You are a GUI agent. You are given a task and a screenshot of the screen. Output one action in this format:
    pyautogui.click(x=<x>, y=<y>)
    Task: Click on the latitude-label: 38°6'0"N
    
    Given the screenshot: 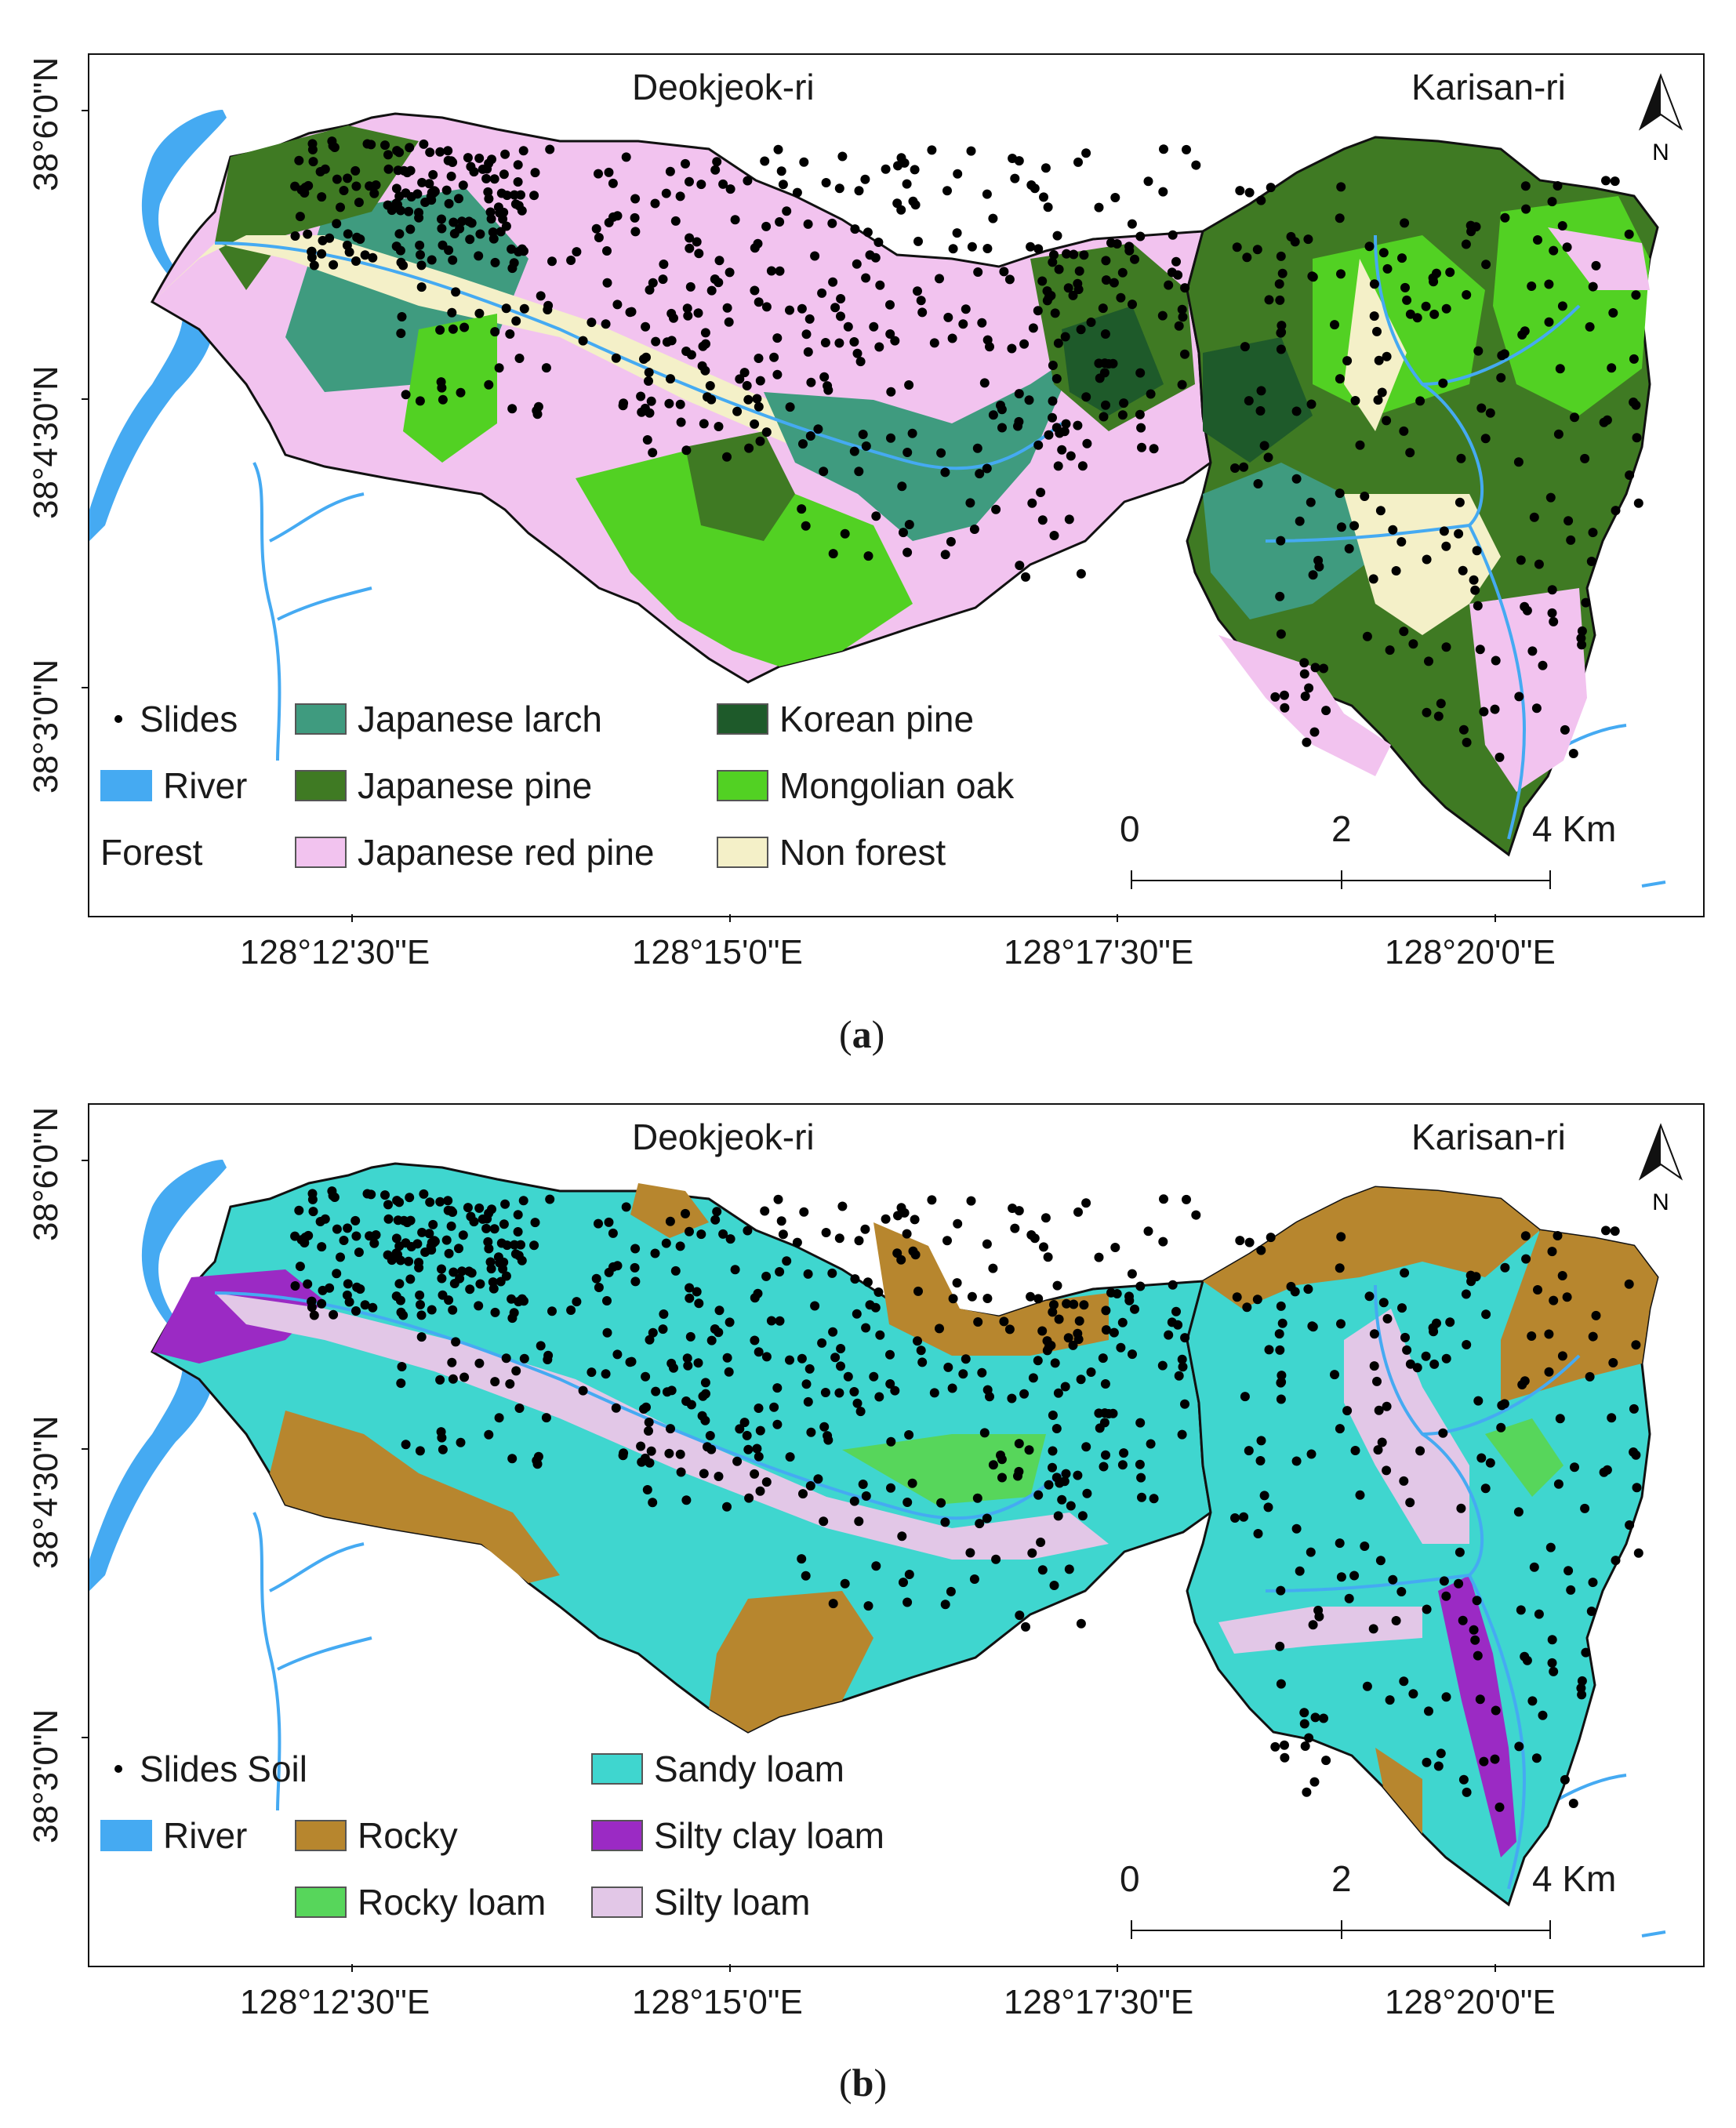 What is the action you would take?
    pyautogui.click(x=46, y=1173)
    